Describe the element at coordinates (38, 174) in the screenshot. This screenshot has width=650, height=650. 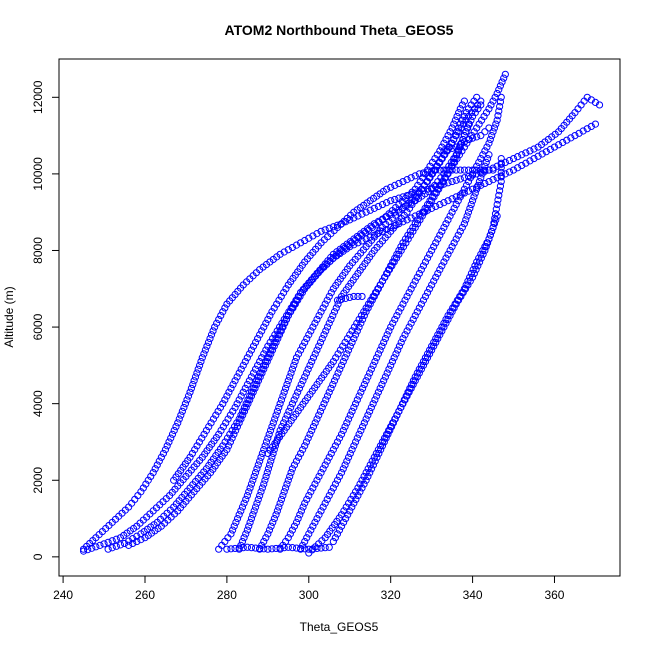
I see `y-tick-label: 10000` at that location.